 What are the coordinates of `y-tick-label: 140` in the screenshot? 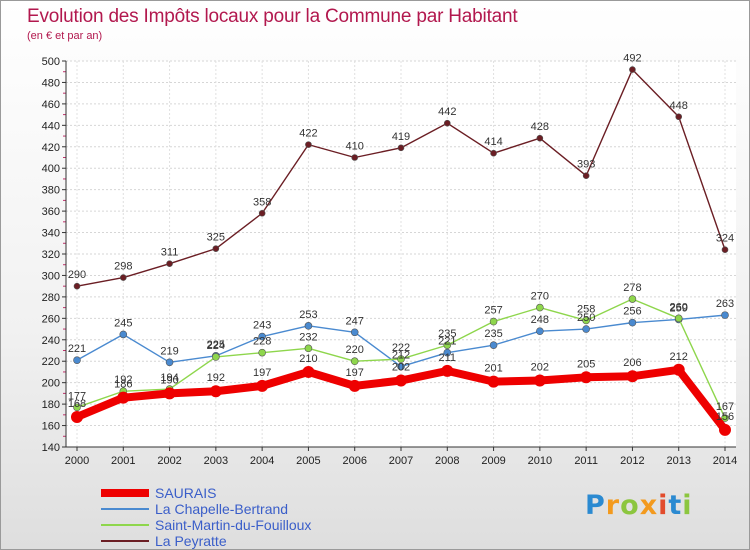 It's located at (51, 448).